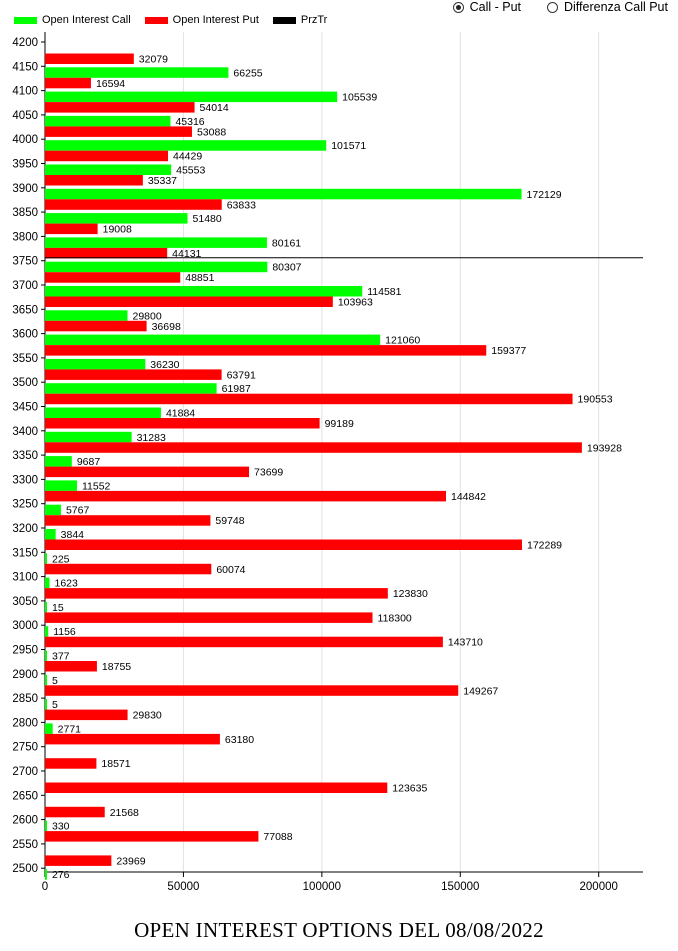 The image size is (678, 951). Describe the element at coordinates (25, 651) in the screenshot. I see `y-tick-label: 2950` at that location.